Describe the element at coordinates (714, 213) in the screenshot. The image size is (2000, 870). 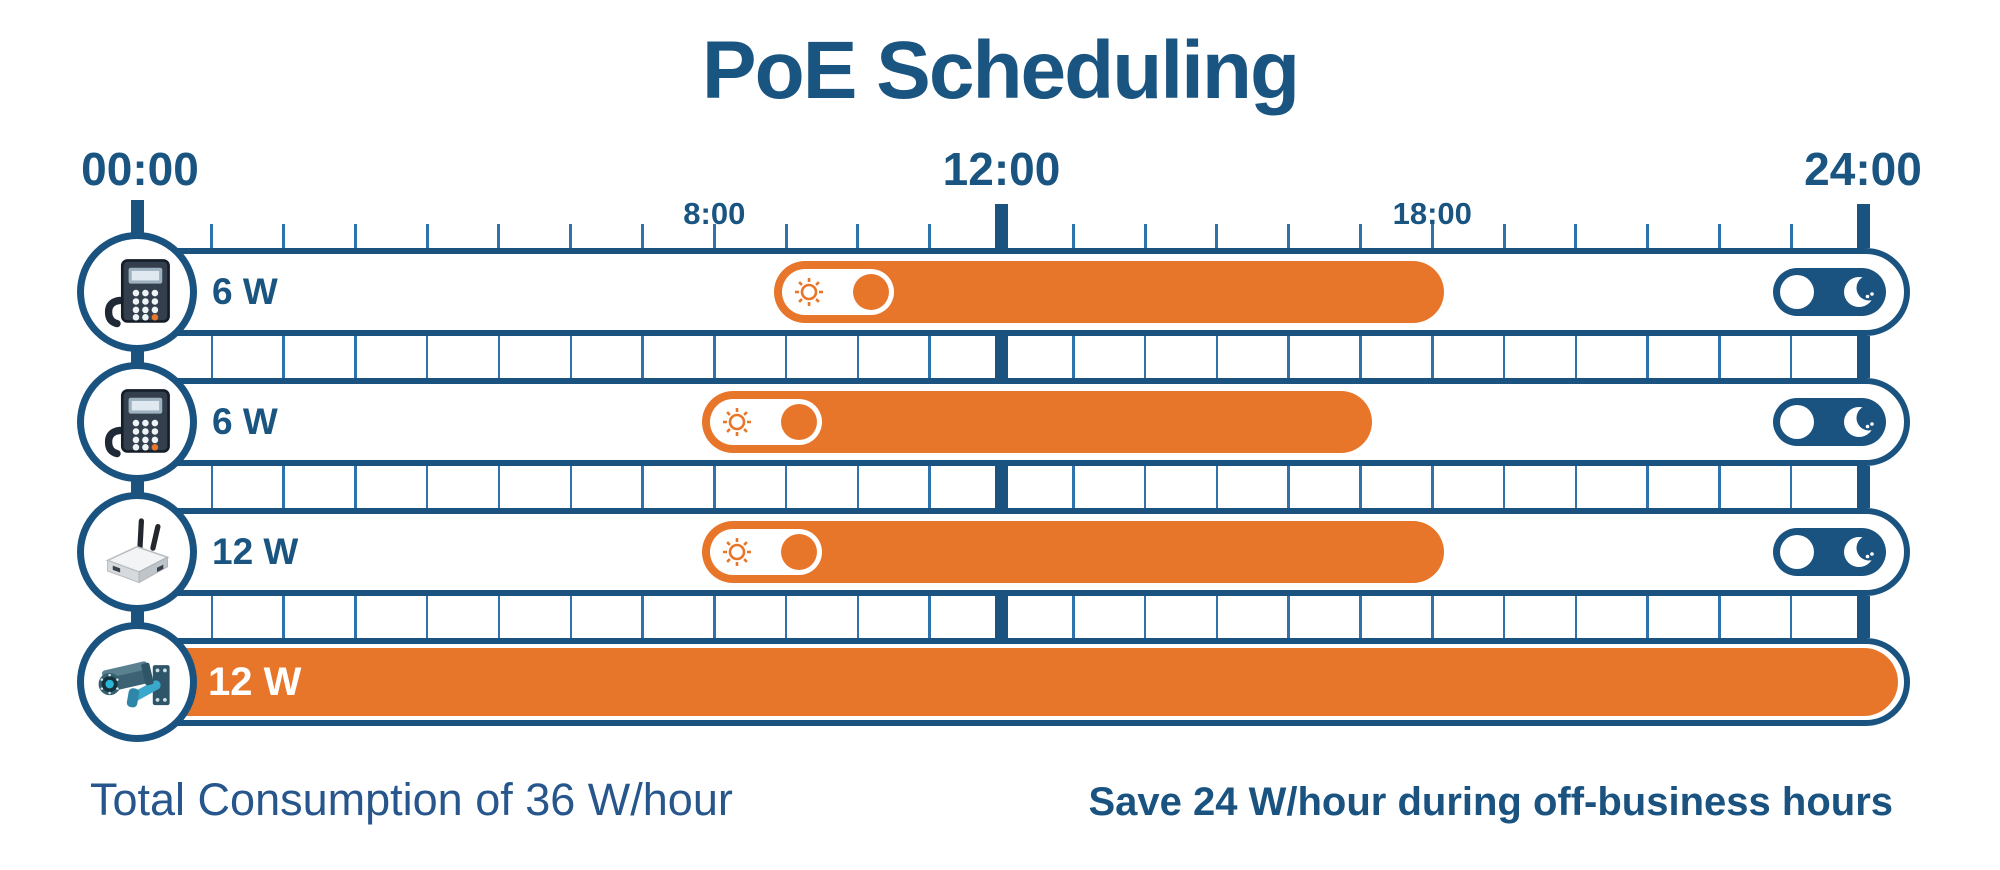
I see `time-label-minor: 8:00` at that location.